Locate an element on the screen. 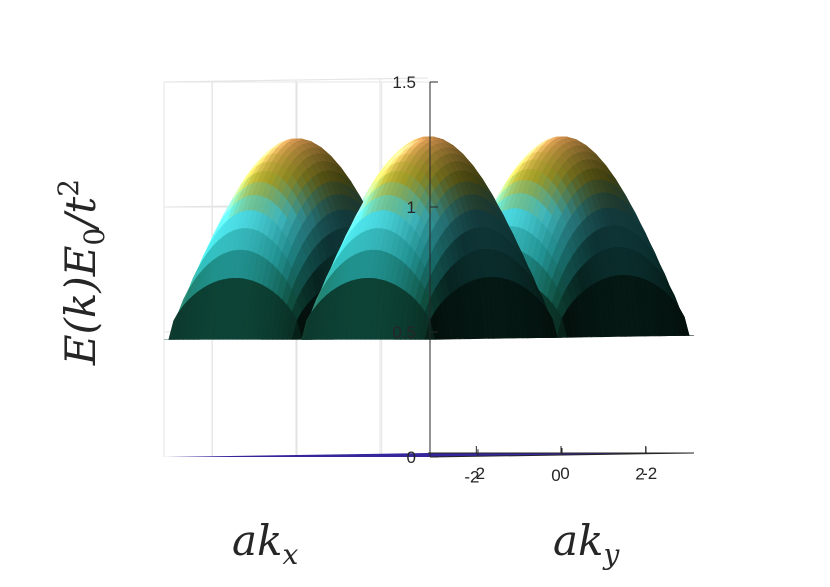 The height and width of the screenshot is (587, 830). floor-plane is located at coordinates (429, 455).